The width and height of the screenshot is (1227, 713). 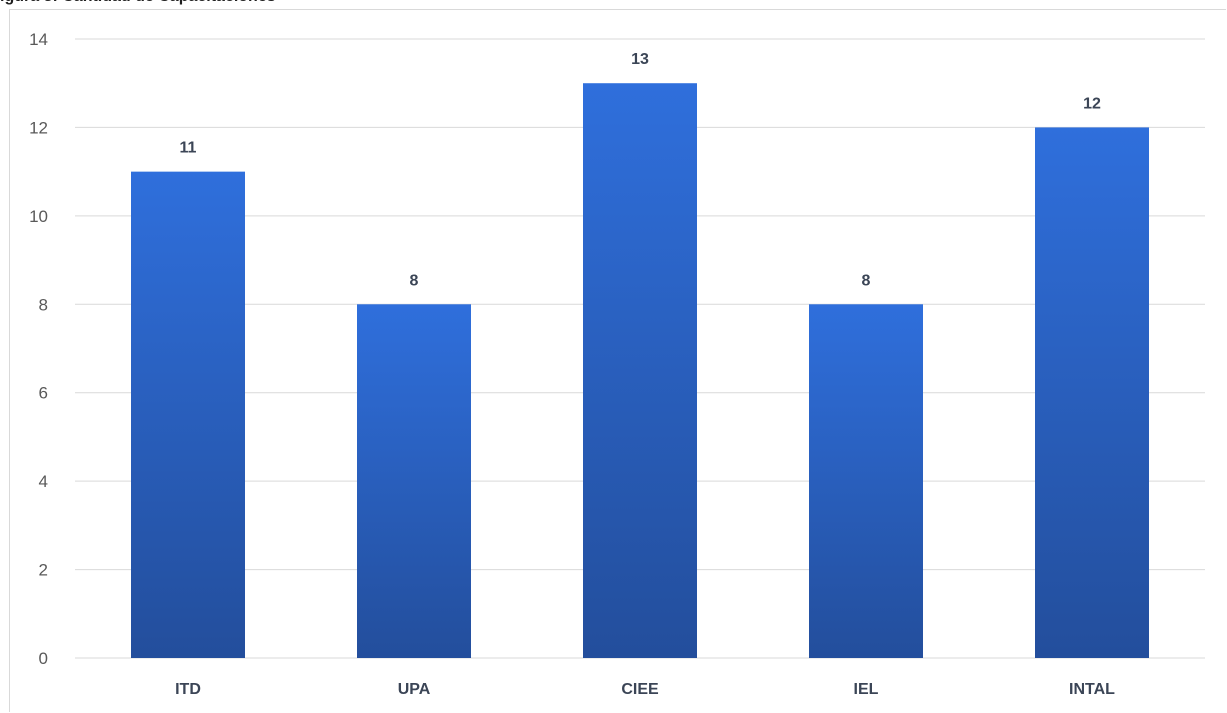 What do you see at coordinates (866, 481) in the screenshot?
I see `bar-iel` at bounding box center [866, 481].